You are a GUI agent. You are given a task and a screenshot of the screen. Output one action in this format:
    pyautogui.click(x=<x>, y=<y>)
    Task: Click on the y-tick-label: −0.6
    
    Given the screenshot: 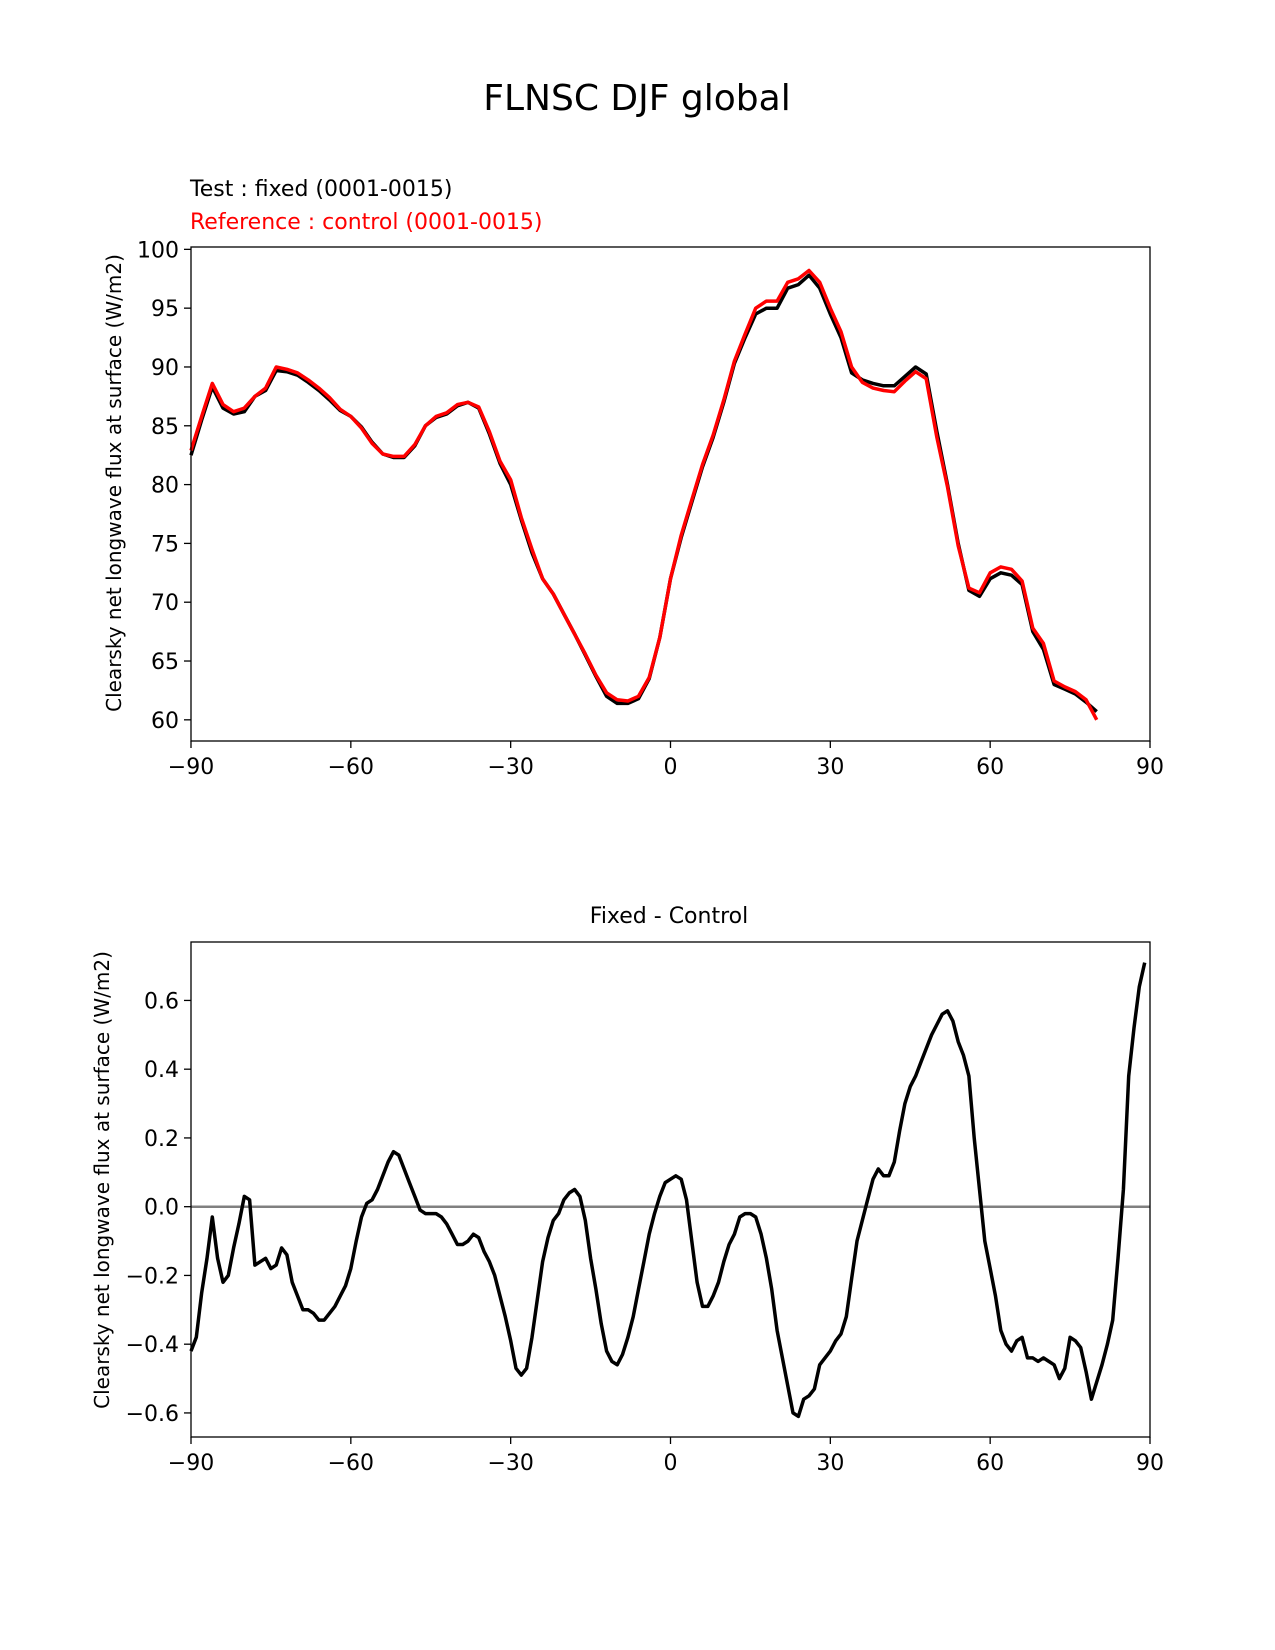 What is the action you would take?
    pyautogui.click(x=152, y=1414)
    